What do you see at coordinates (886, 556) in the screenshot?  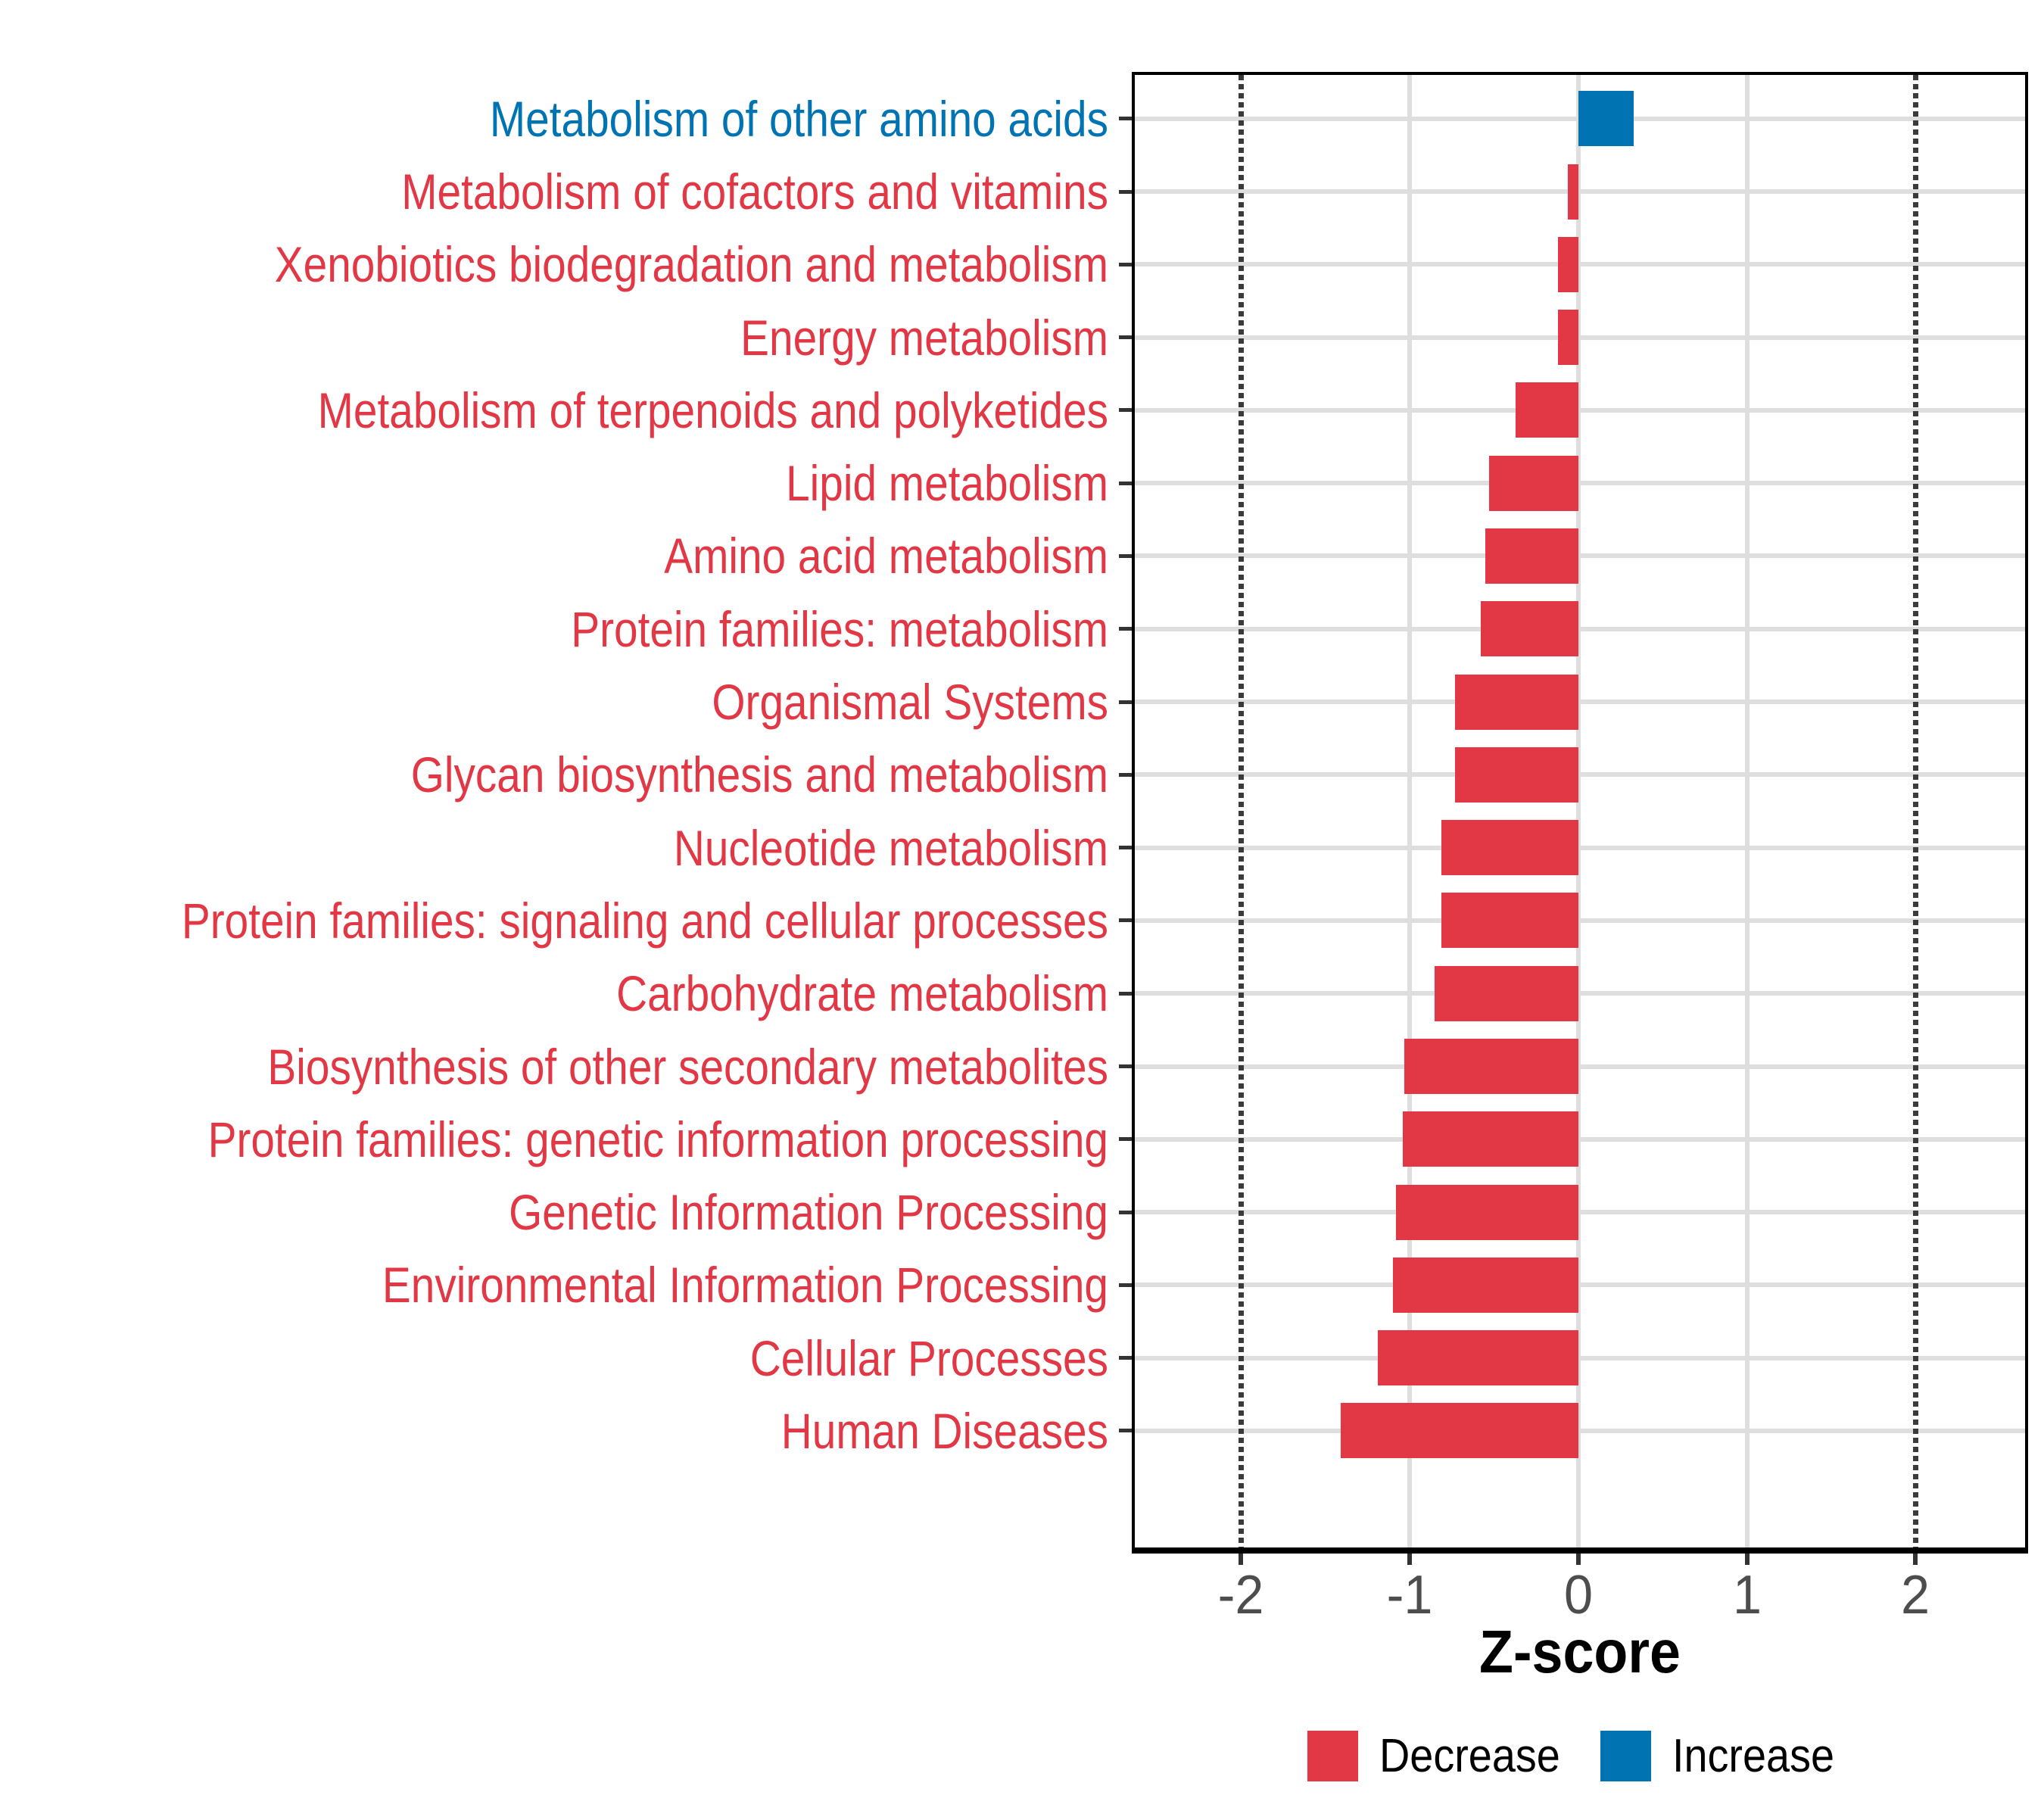 I see `y-axis-label-amino-acid-metabolism: Amino acid metabolism` at bounding box center [886, 556].